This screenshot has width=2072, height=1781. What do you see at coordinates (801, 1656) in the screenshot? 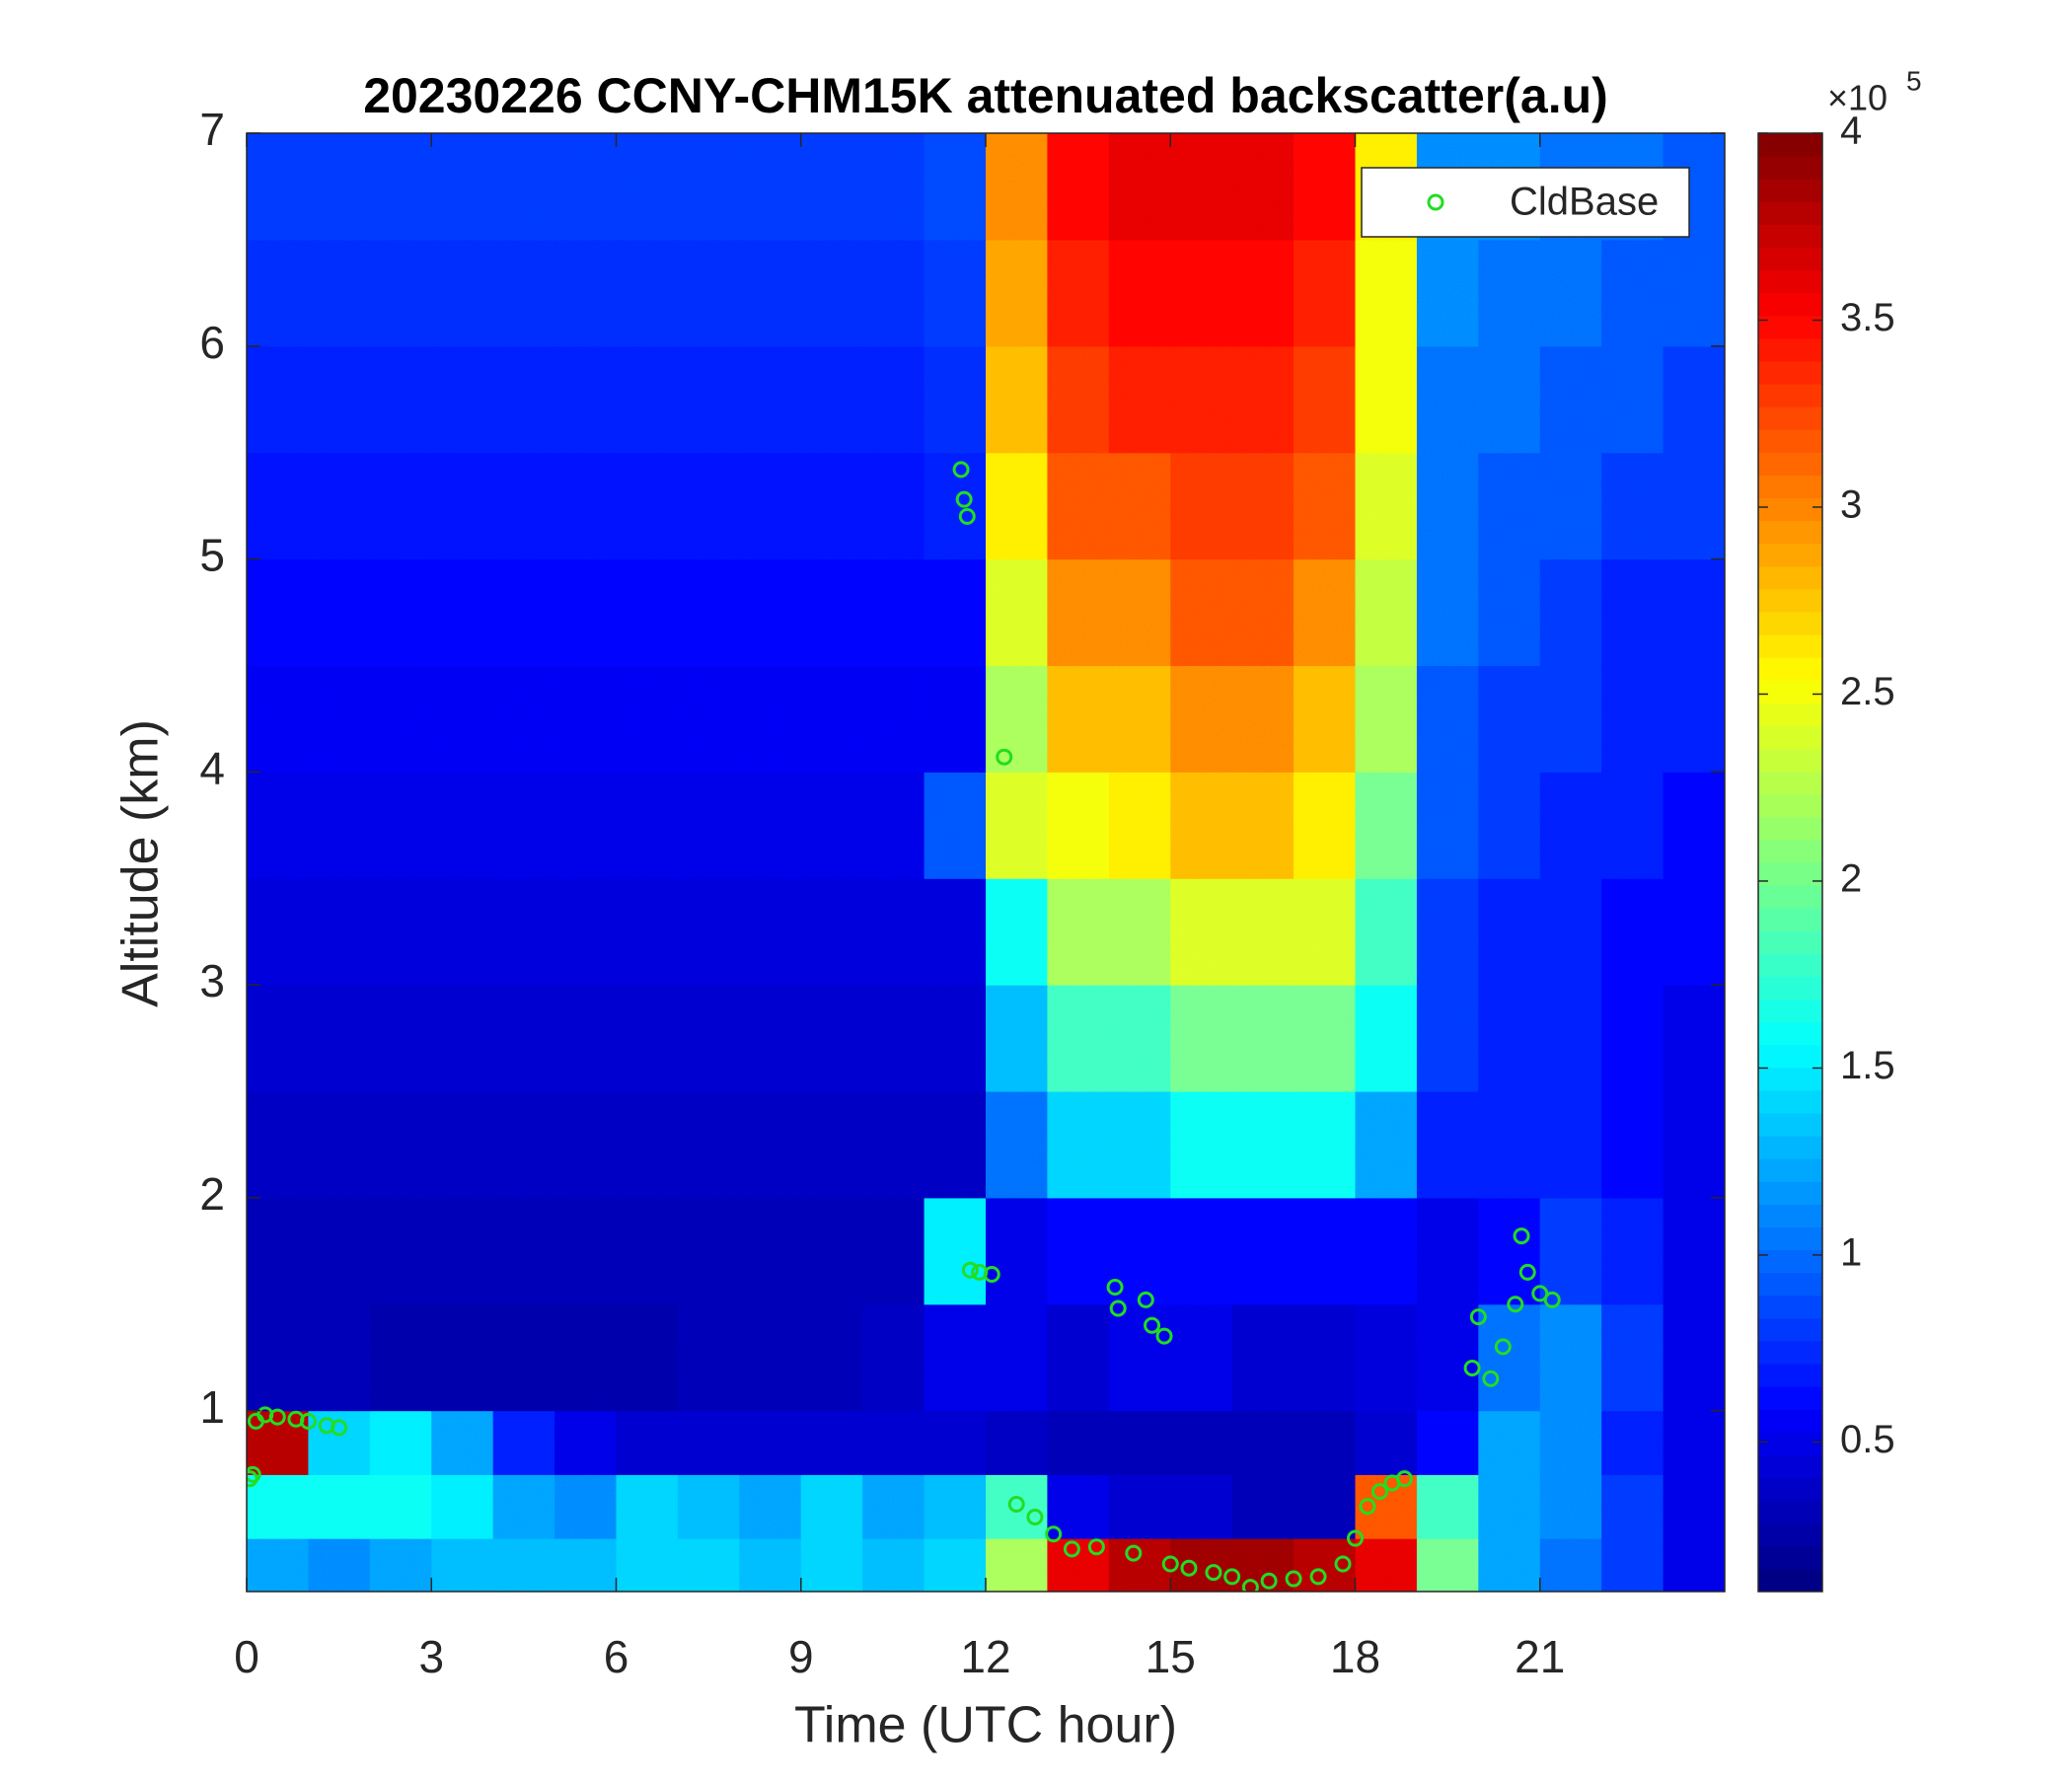
I see `x-tick-label: 9` at bounding box center [801, 1656].